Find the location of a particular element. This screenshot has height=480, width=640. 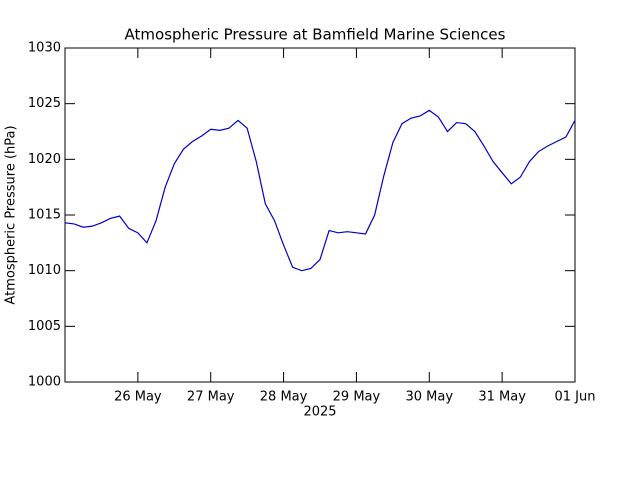

y-tick-label: 1000 is located at coordinates (44, 382).